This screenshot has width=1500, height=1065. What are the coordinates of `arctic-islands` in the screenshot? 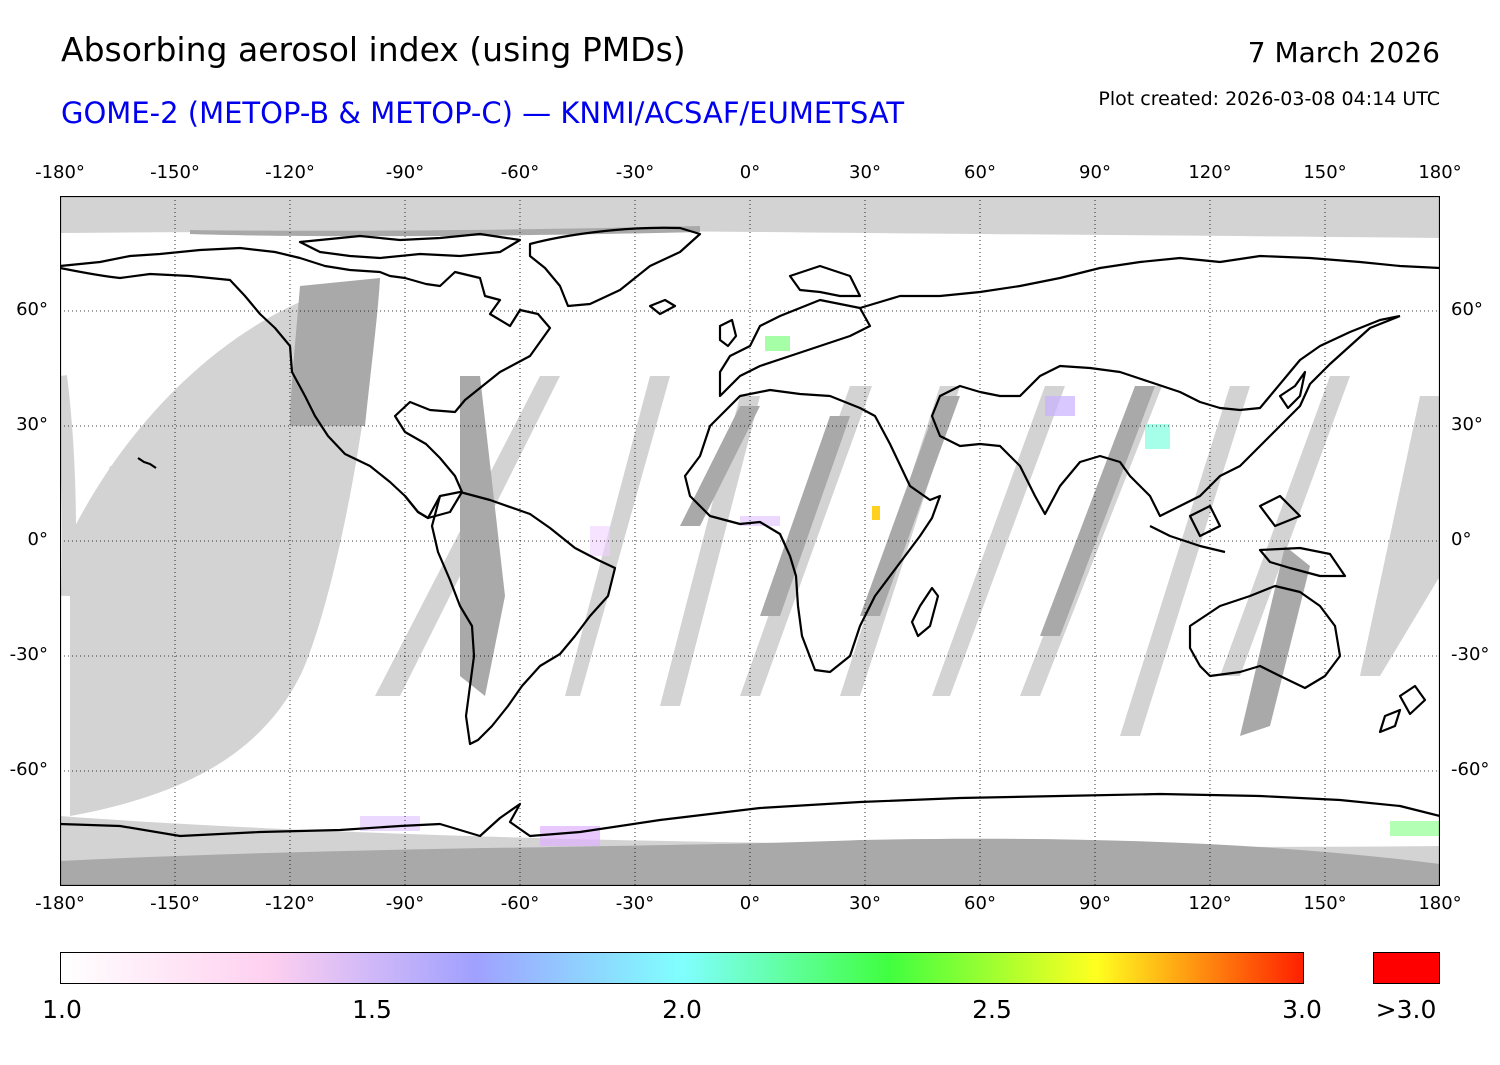 It's located at (410, 246).